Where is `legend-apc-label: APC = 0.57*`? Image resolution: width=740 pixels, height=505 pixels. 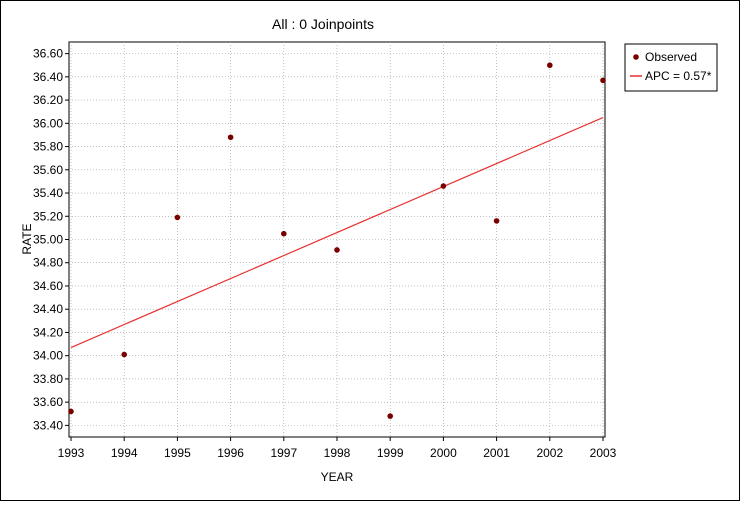 legend-apc-label: APC = 0.57* is located at coordinates (678, 76).